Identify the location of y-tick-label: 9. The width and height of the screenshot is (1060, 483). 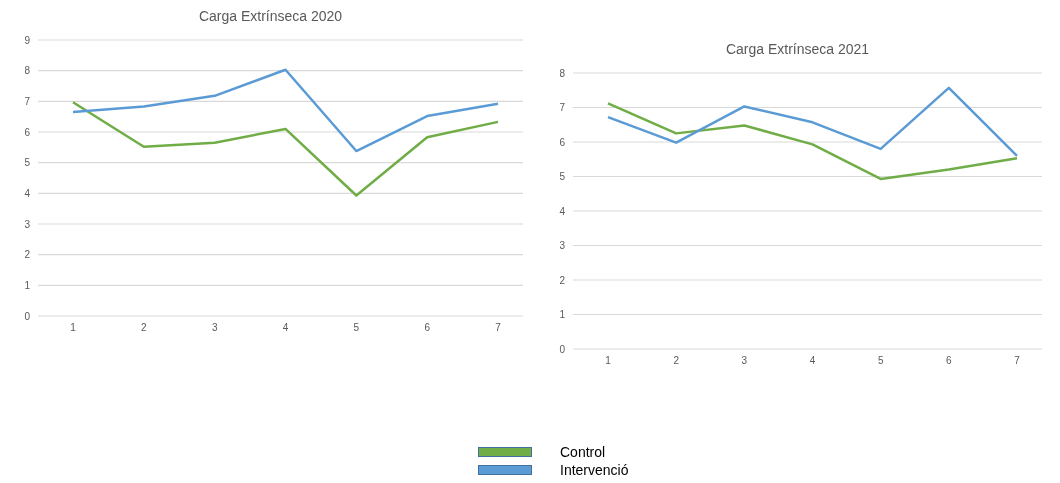
(27, 40).